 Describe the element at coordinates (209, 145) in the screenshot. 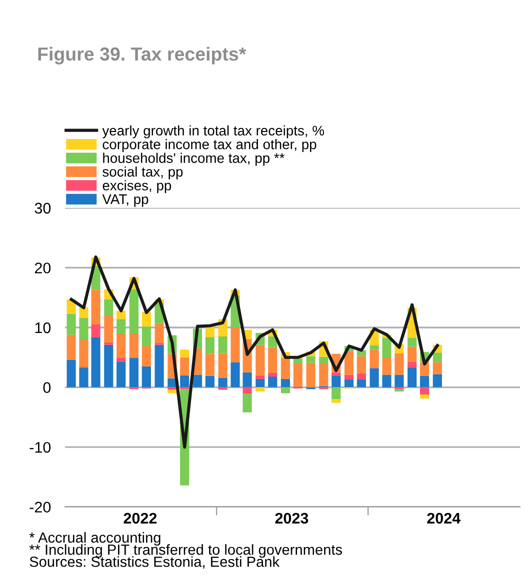

I see `legend-label: corporate income tax and other, pp` at that location.